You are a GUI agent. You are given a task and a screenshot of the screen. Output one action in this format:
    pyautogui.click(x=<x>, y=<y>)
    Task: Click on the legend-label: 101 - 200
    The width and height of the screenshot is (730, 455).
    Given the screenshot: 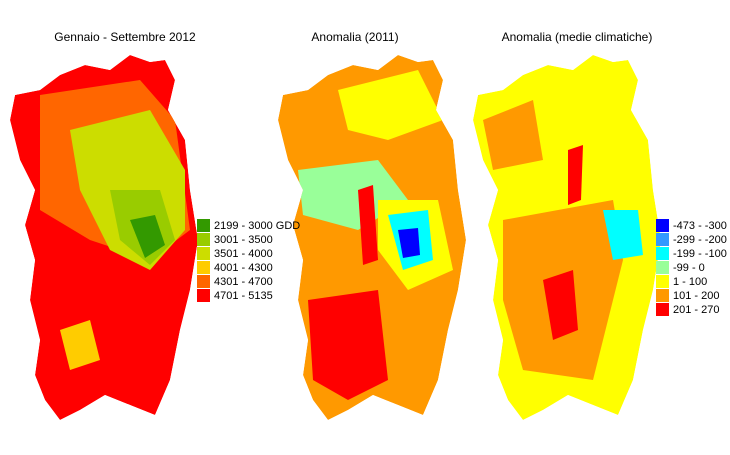 What is the action you would take?
    pyautogui.click(x=696, y=296)
    